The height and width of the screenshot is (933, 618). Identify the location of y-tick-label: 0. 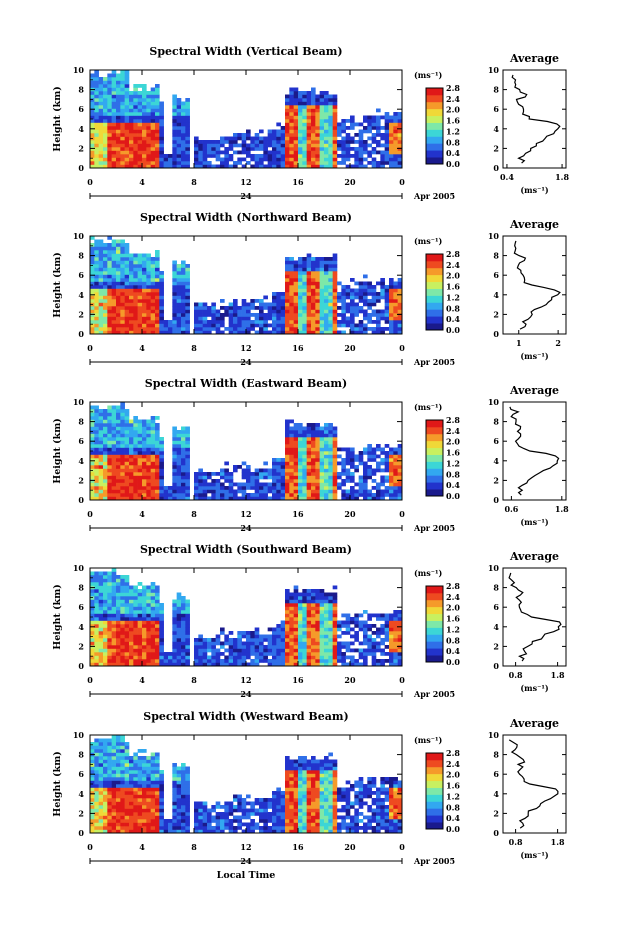
(81, 168).